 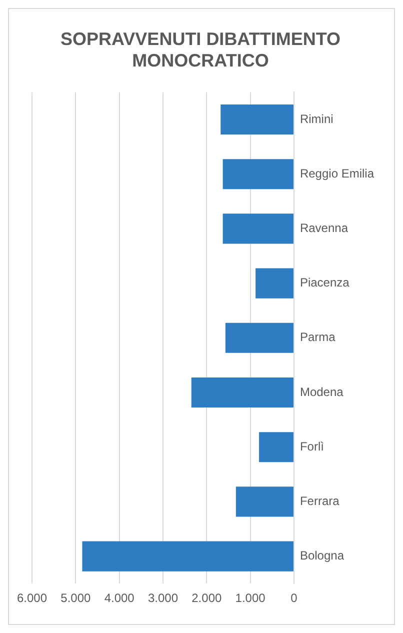 What do you see at coordinates (322, 391) in the screenshot?
I see `y-tick-label: Modena` at bounding box center [322, 391].